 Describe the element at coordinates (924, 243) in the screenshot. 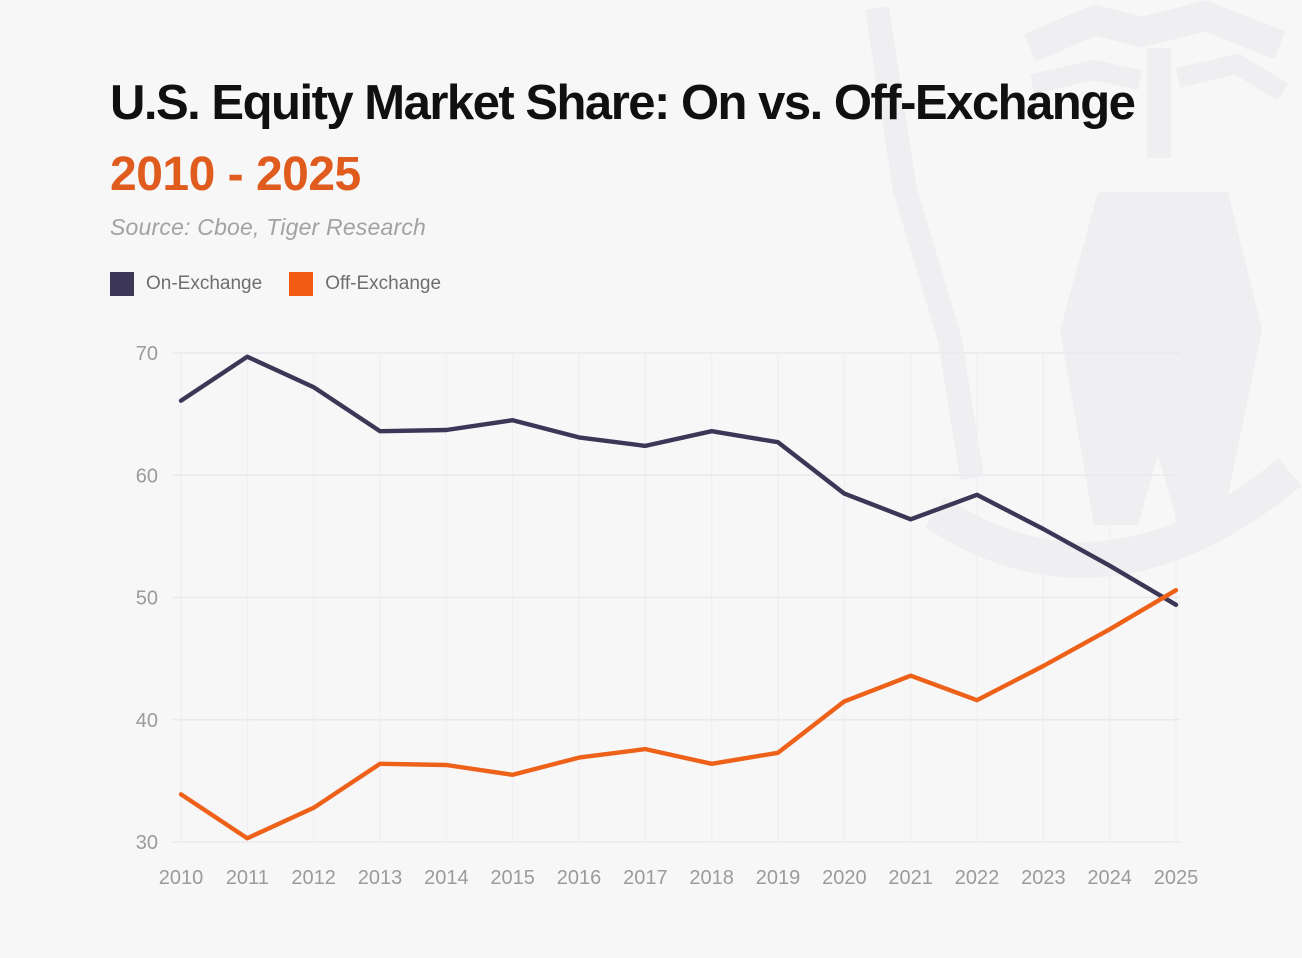

I see `watermark-mane-edge` at that location.